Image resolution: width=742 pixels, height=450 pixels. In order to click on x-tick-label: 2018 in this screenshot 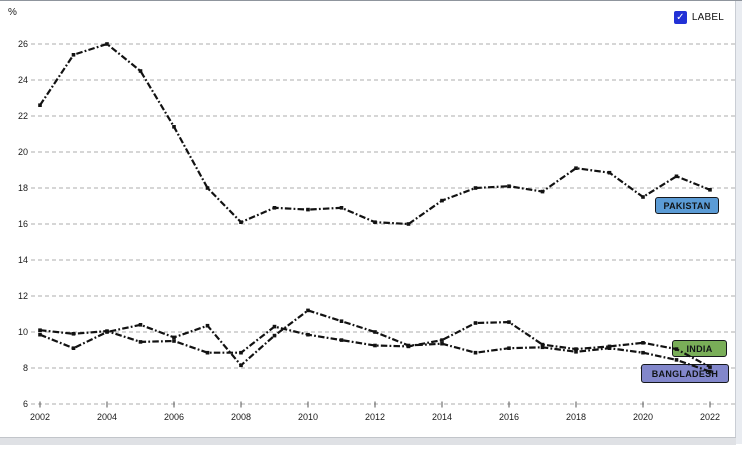, I will do `click(576, 417)`.